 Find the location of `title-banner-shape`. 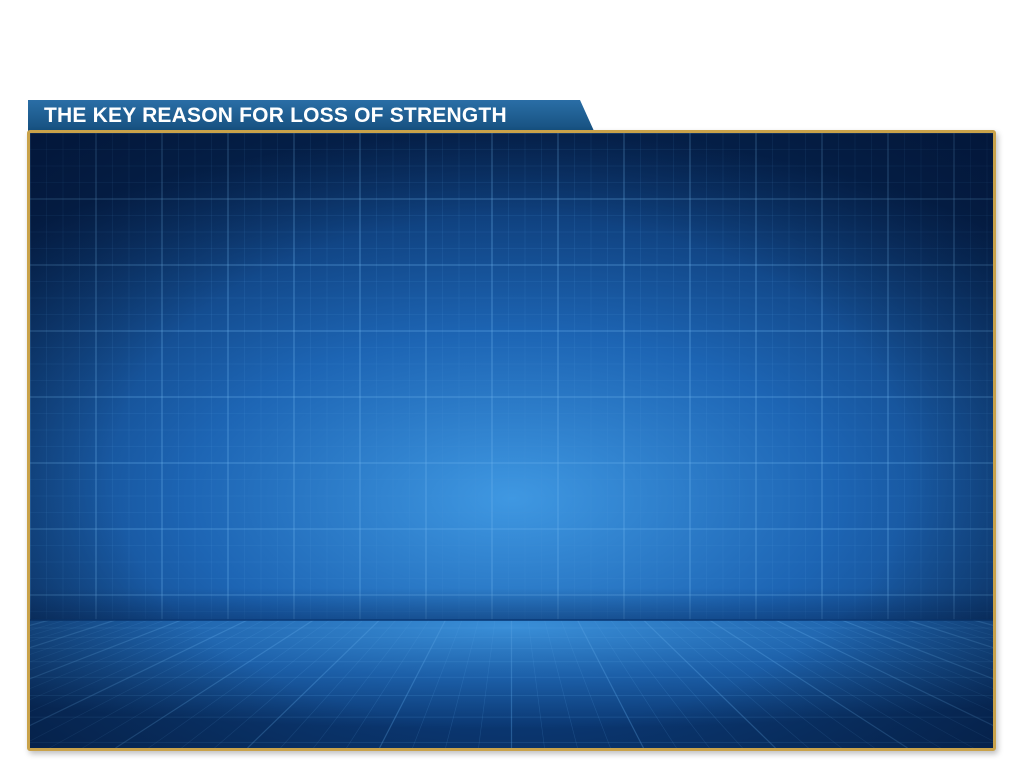

title-banner-shape is located at coordinates (311, 115).